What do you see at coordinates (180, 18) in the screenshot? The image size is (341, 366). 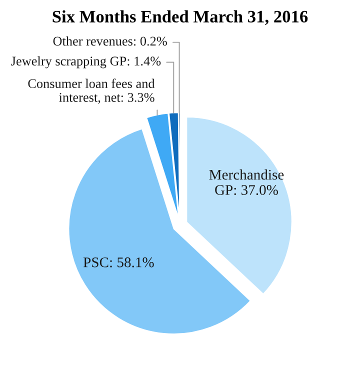 I see `chart-title: Six Months Ended March 31, 2016` at bounding box center [180, 18].